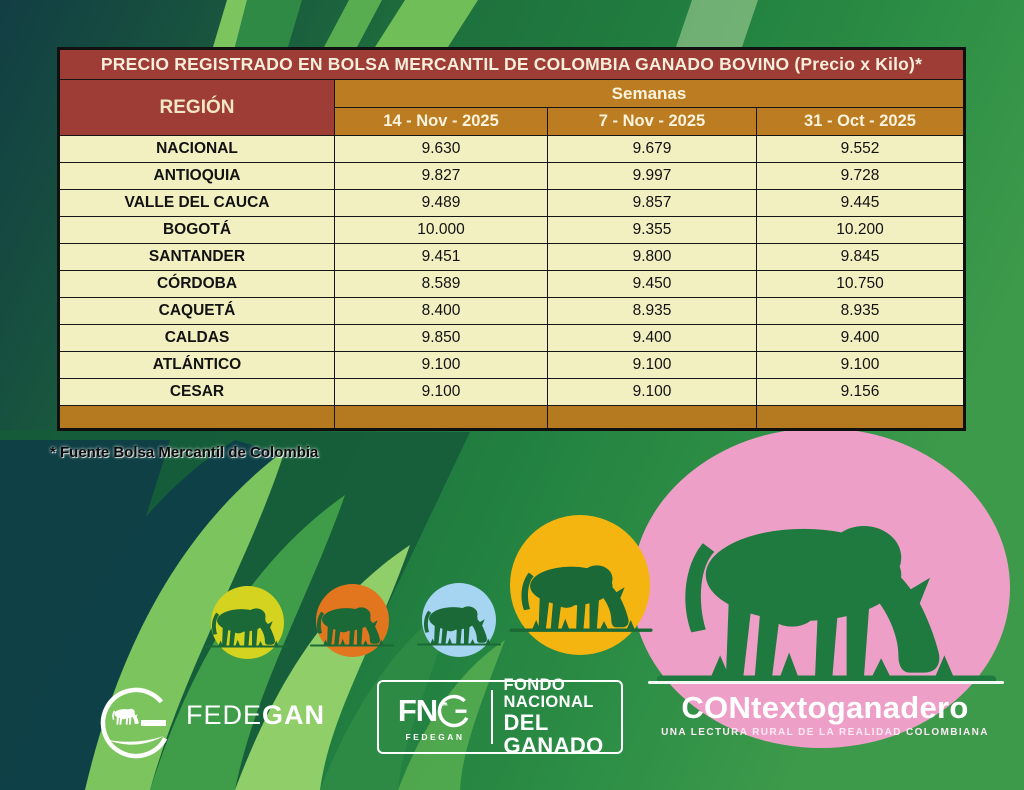  What do you see at coordinates (441, 176) in the screenshot?
I see `price-cell: 9.827` at bounding box center [441, 176].